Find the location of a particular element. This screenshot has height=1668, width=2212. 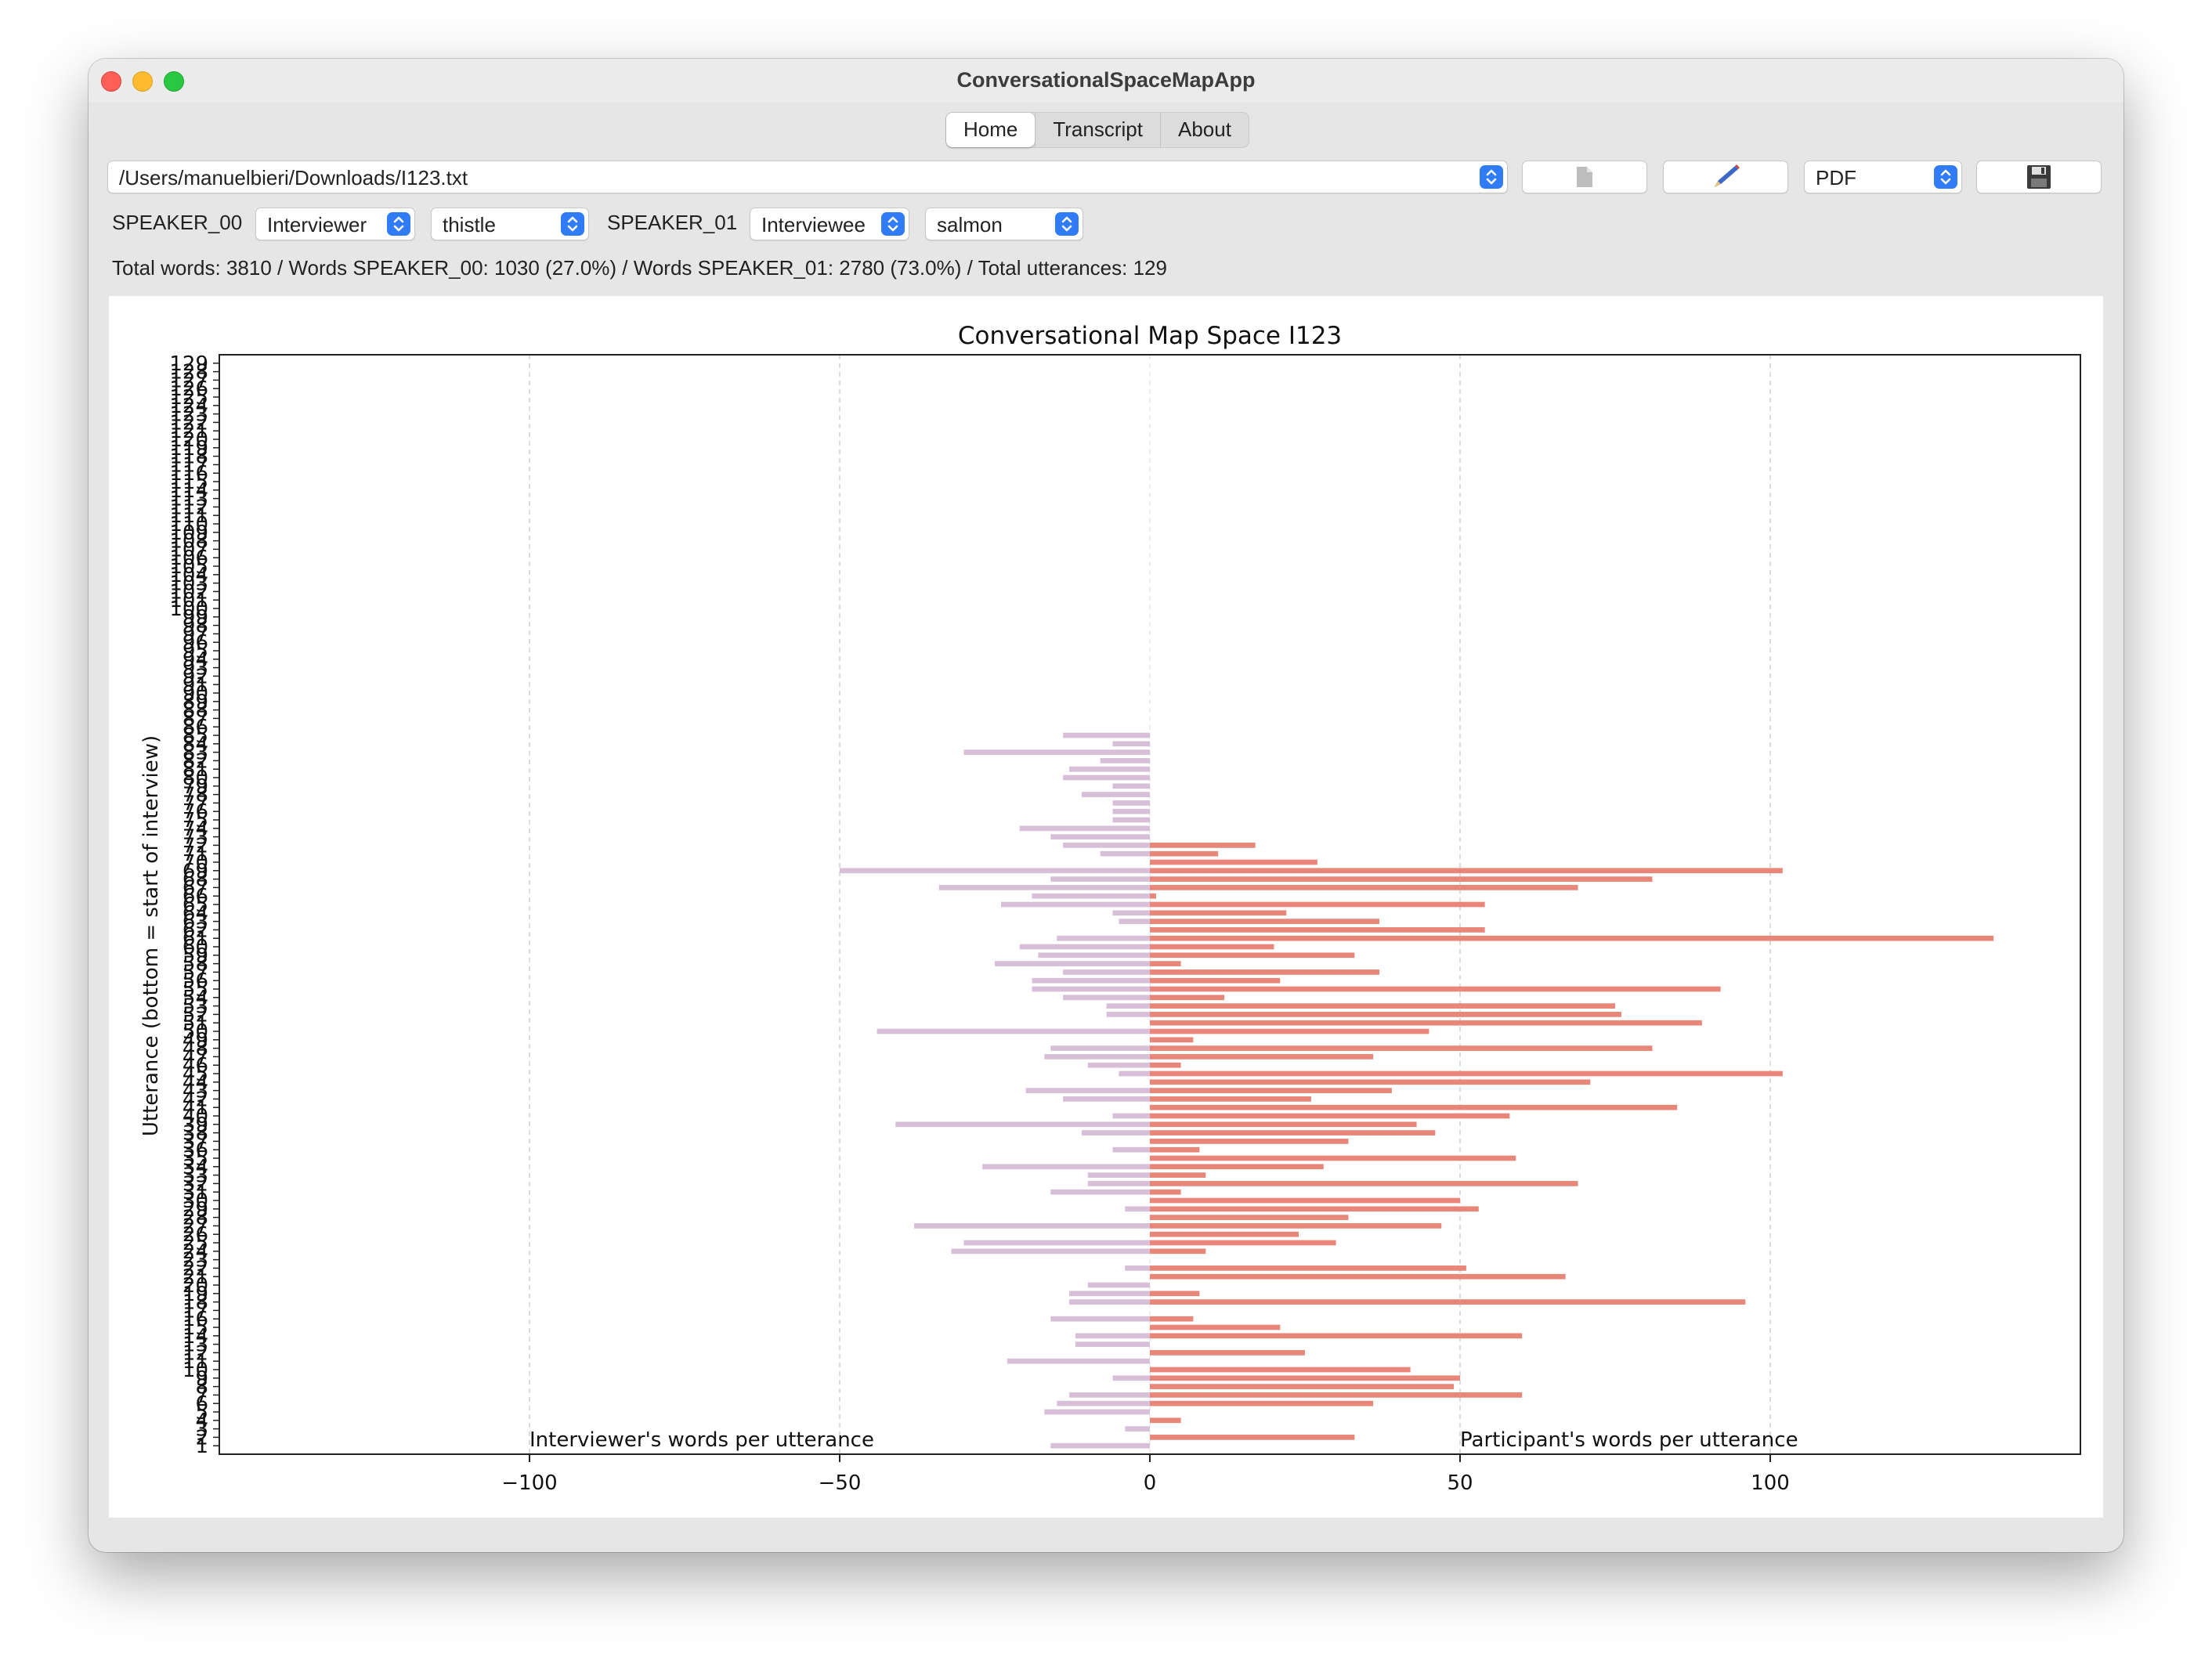

y-tick-label: 91 is located at coordinates (195, 685).